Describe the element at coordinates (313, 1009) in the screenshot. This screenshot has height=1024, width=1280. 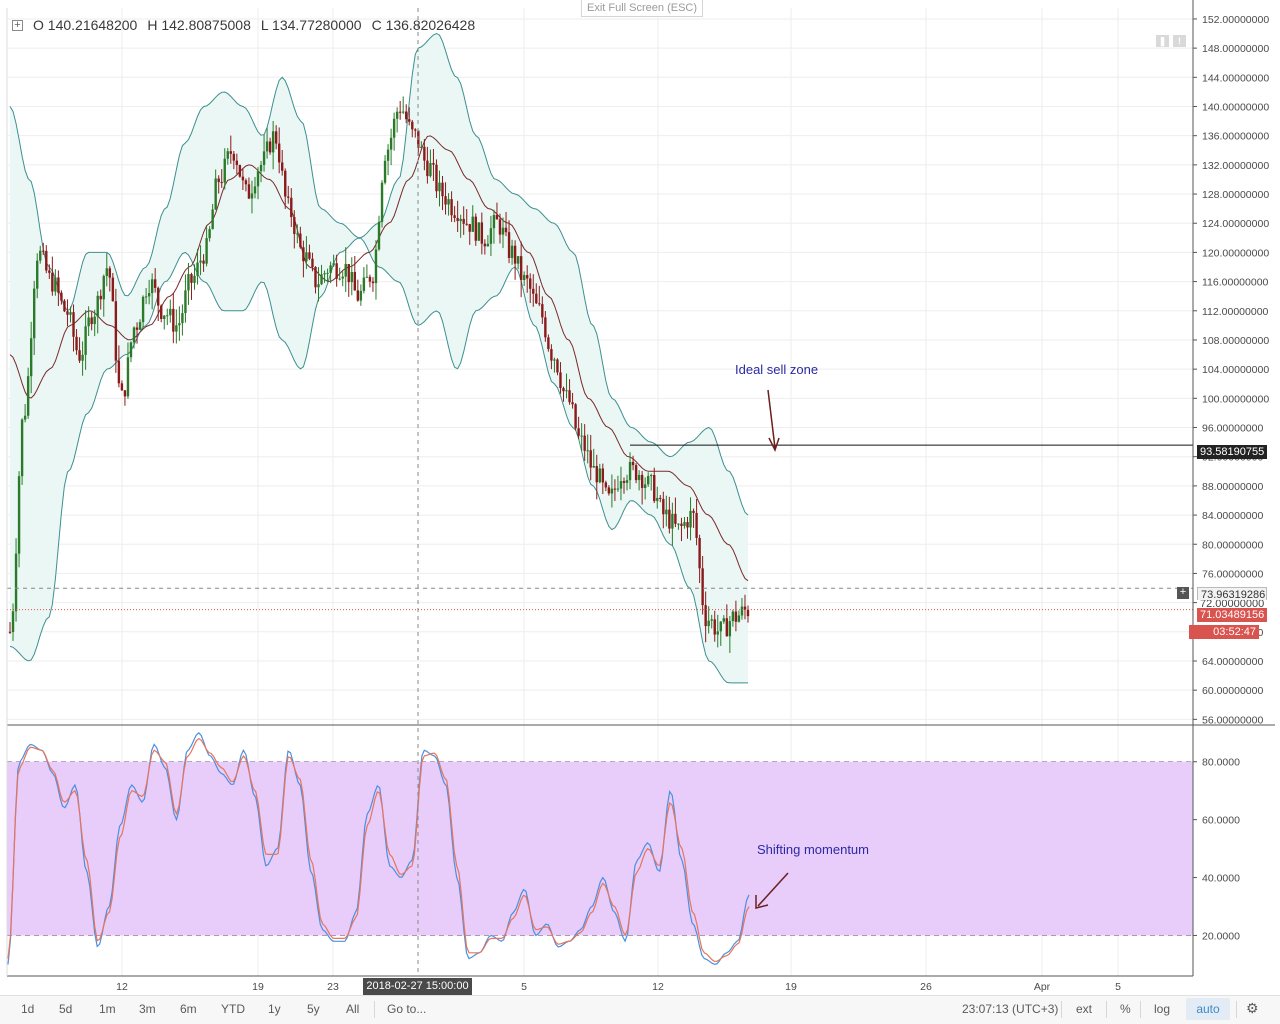
I see `range-5y-button: 5y` at that location.